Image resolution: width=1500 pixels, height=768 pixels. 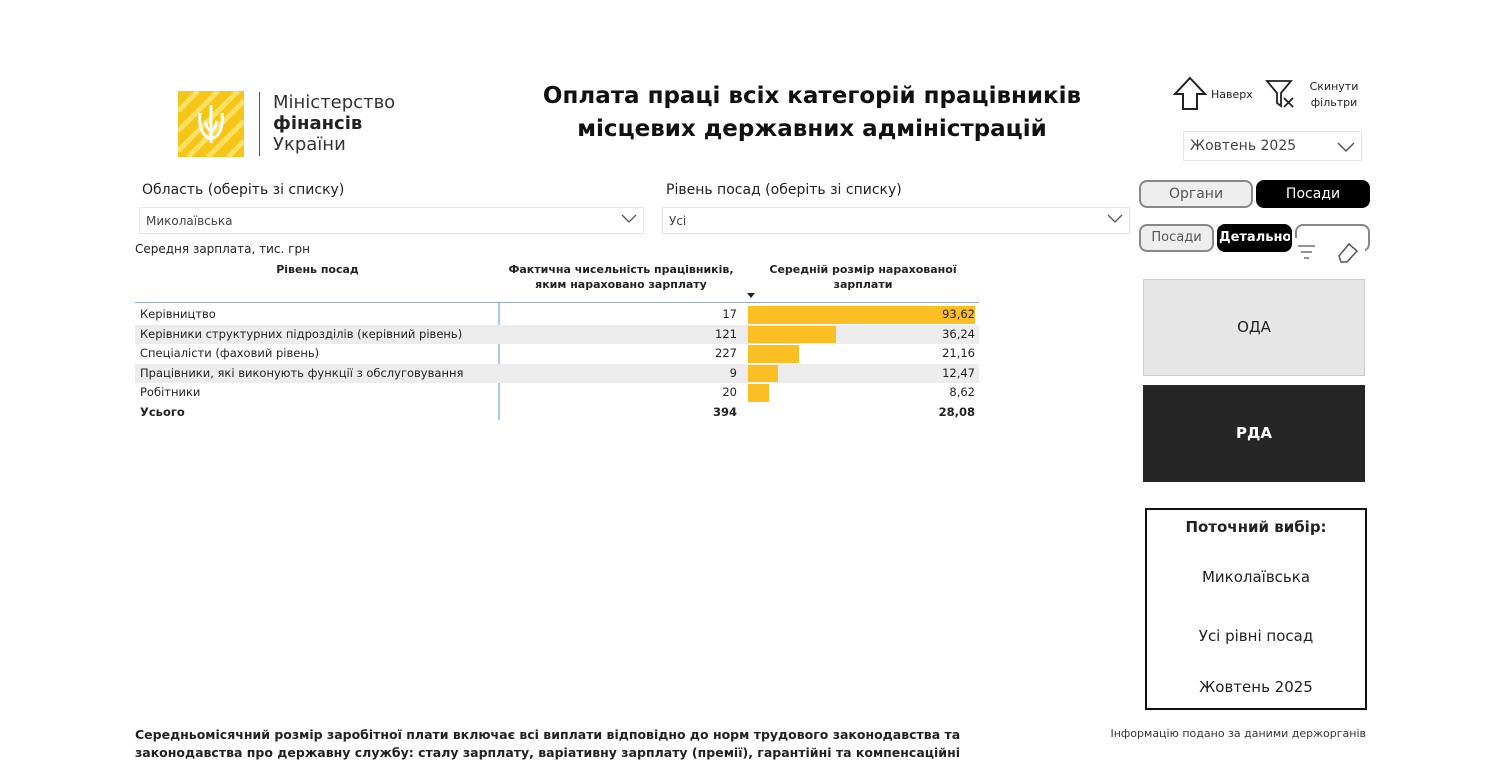 What do you see at coordinates (896, 220) in the screenshot?
I see `position-dropdown: Усі` at bounding box center [896, 220].